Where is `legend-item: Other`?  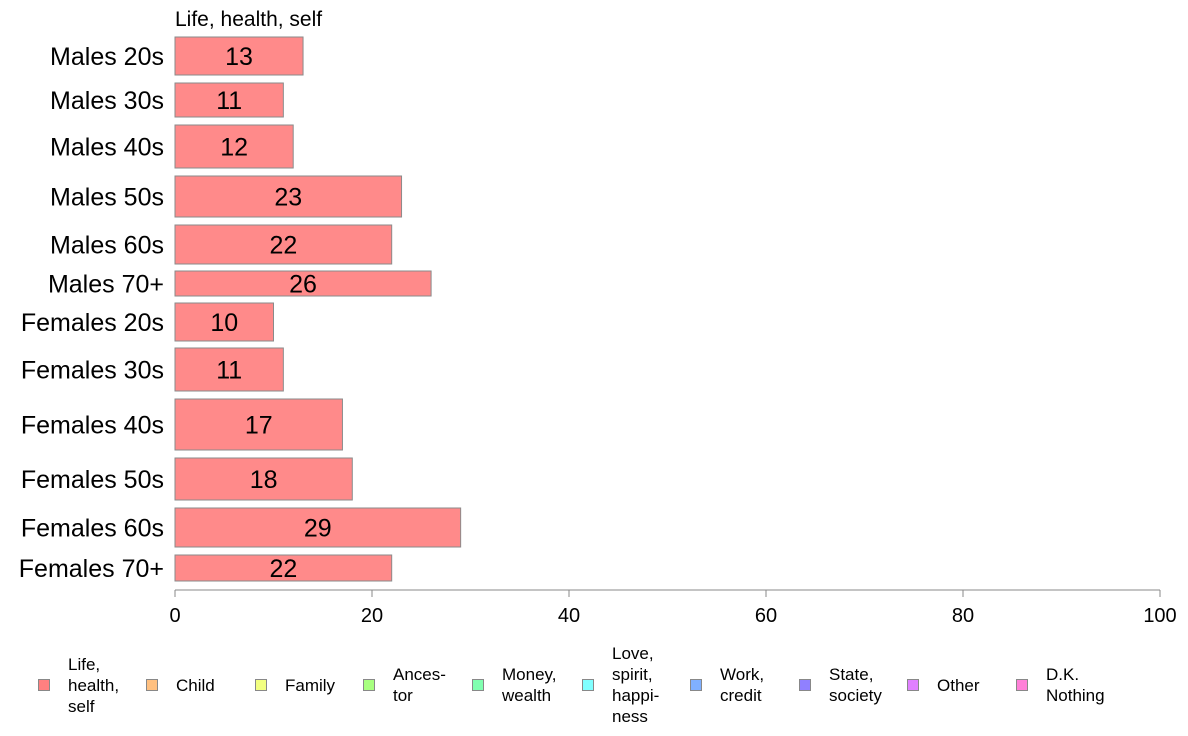
legend-item: Other is located at coordinates (943, 685).